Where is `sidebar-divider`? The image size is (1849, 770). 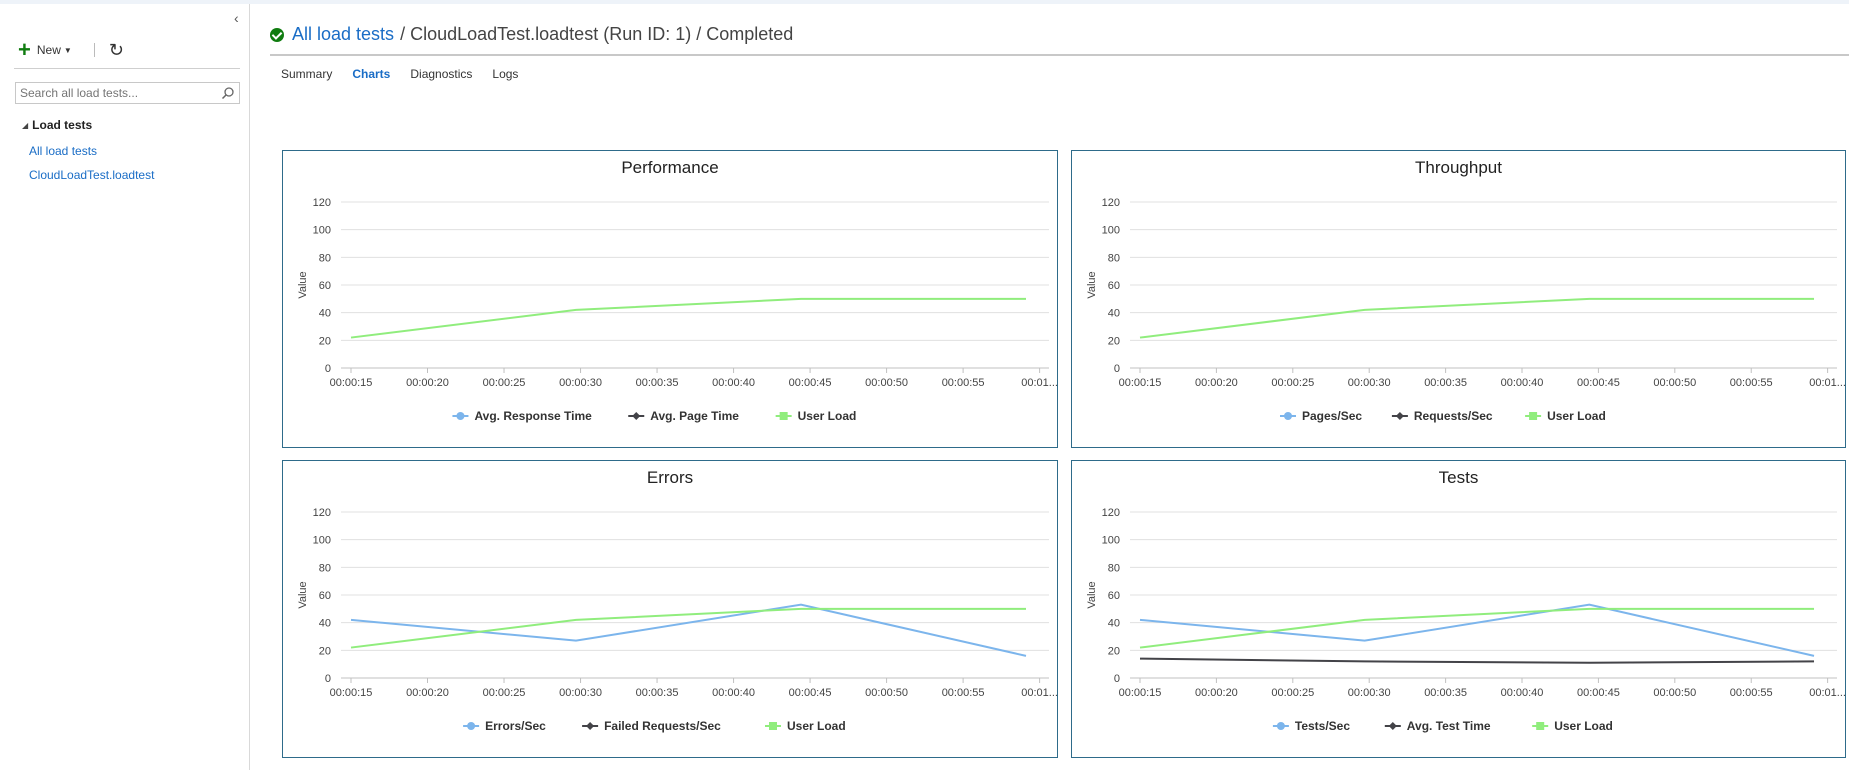 sidebar-divider is located at coordinates (127, 68).